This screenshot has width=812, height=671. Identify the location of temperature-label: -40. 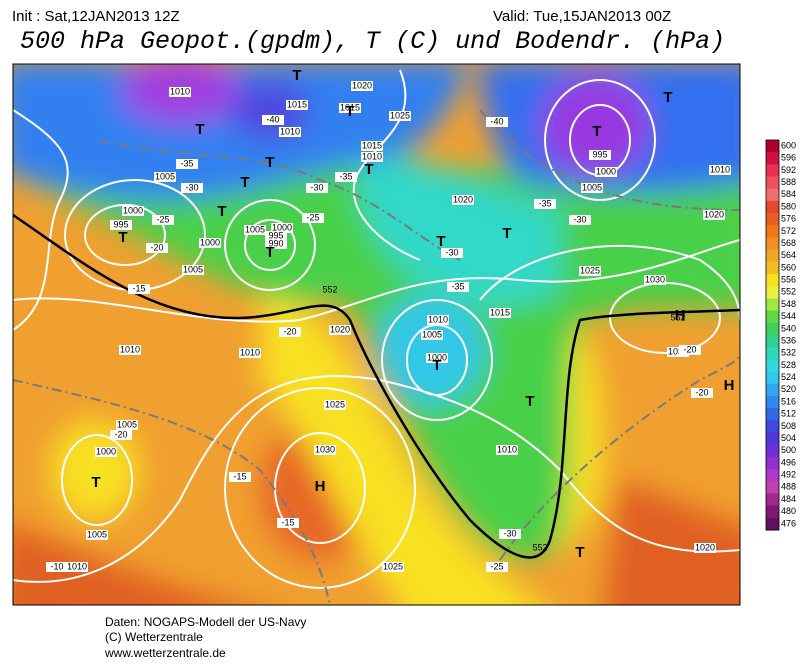
(496, 121).